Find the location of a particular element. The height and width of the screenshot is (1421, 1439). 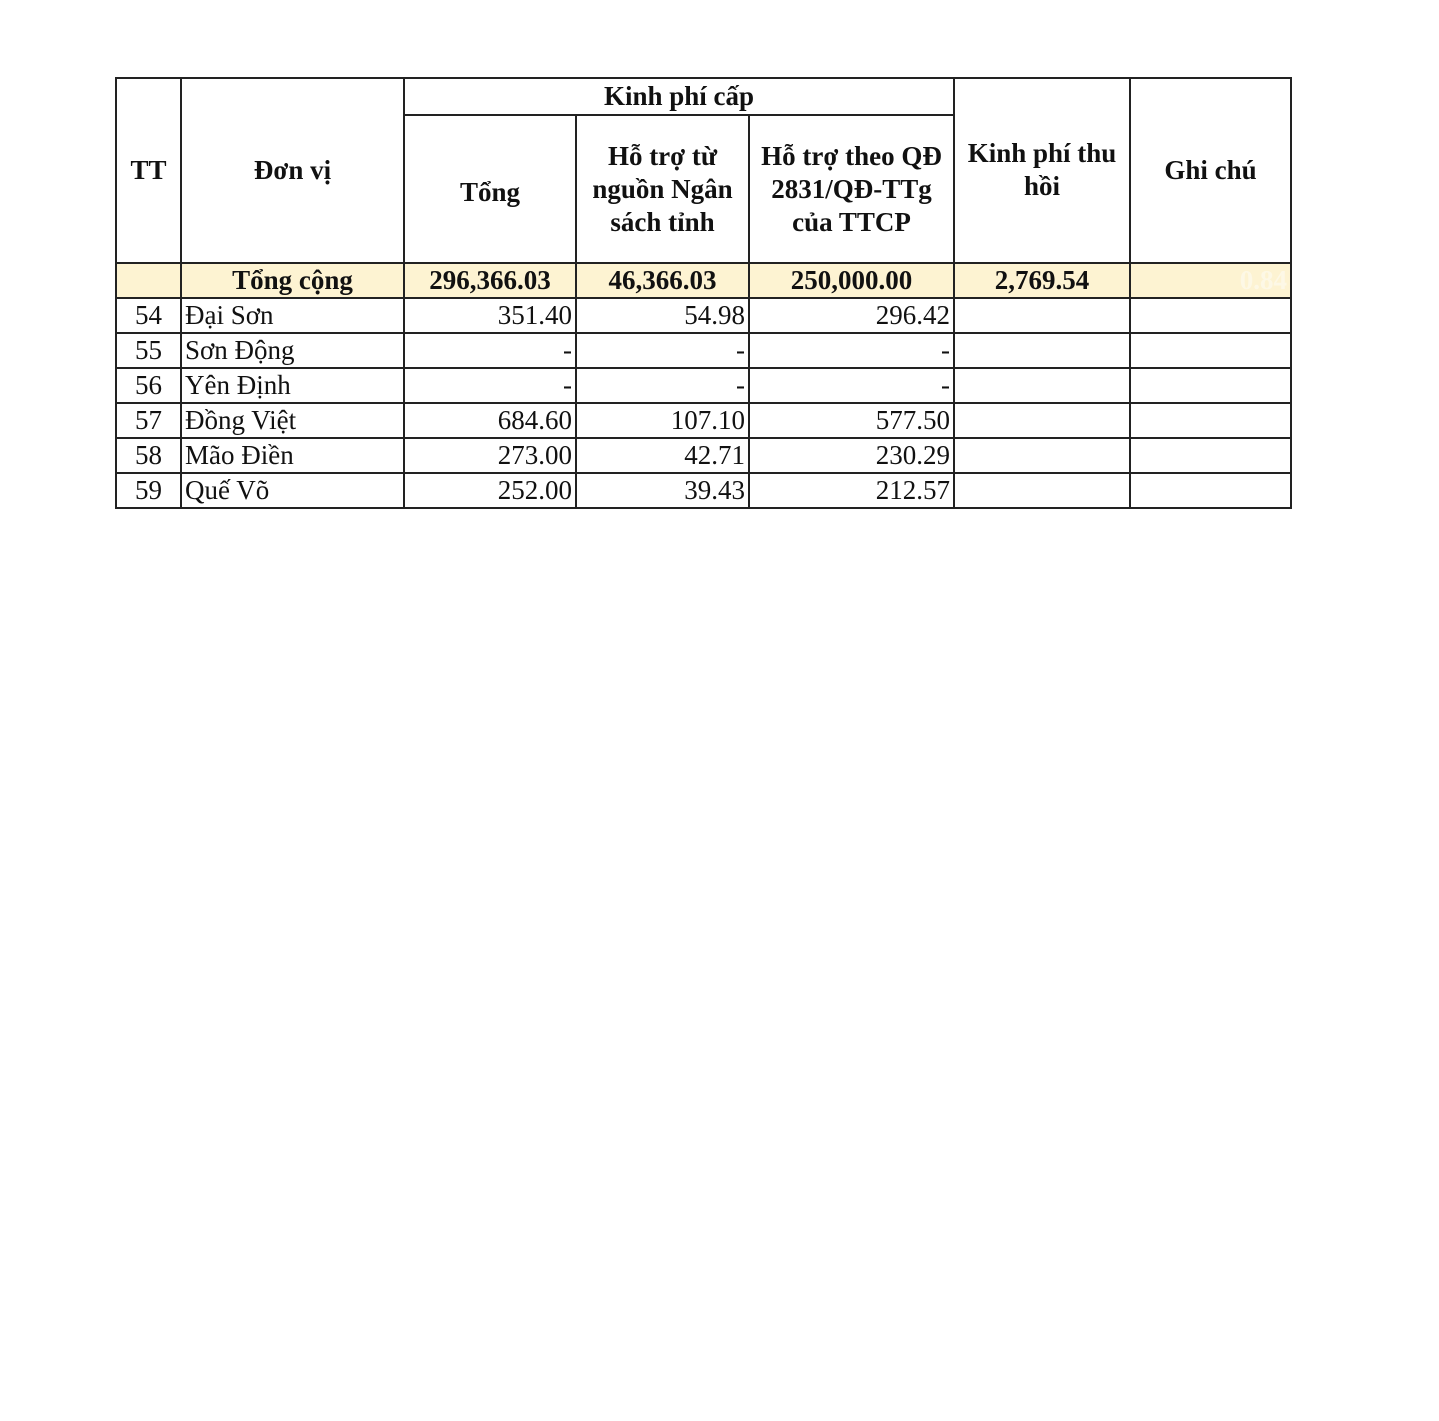

row-tinh: 39.43 is located at coordinates (662, 490).